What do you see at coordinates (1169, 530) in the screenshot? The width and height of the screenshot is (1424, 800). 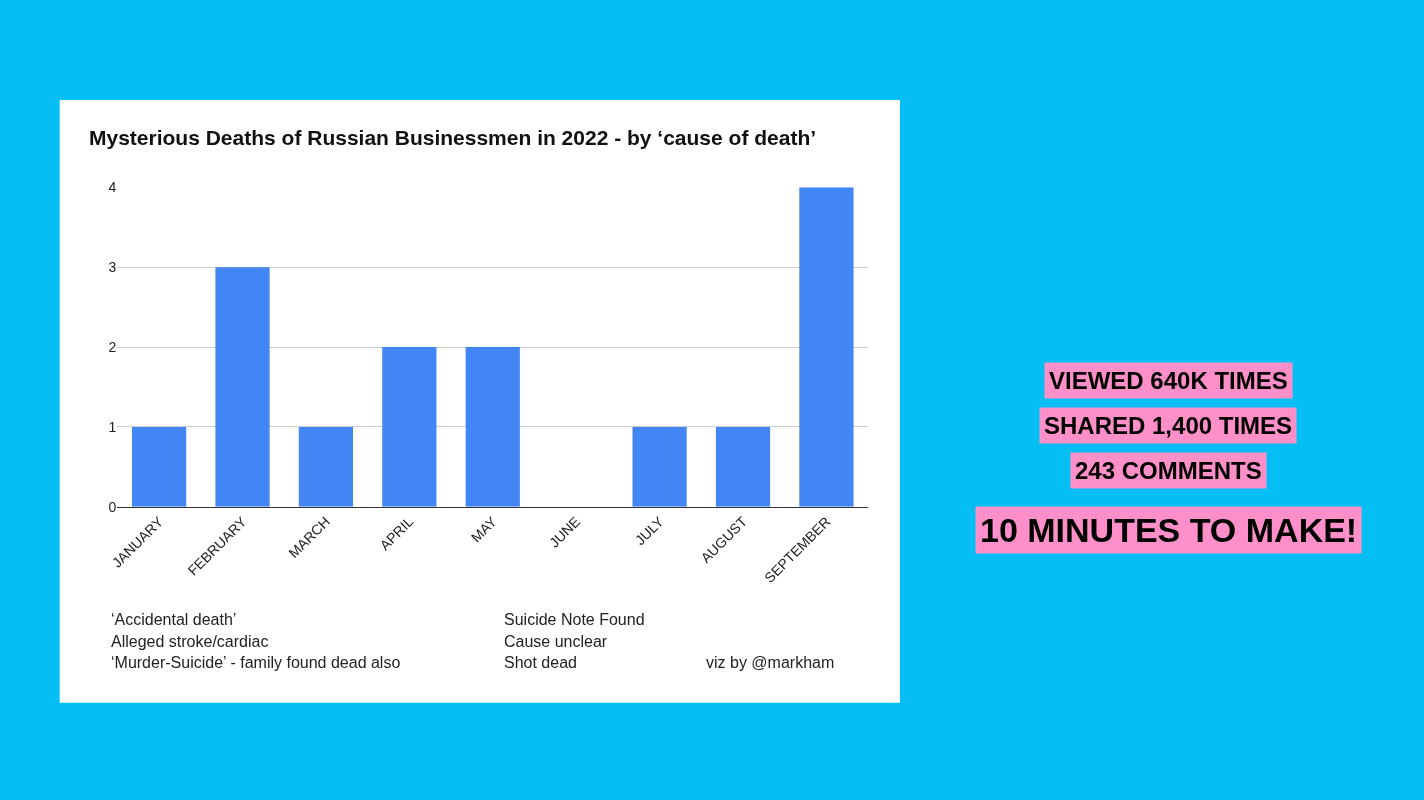 I see `text: 10 MINUTES TO MAKE!` at bounding box center [1169, 530].